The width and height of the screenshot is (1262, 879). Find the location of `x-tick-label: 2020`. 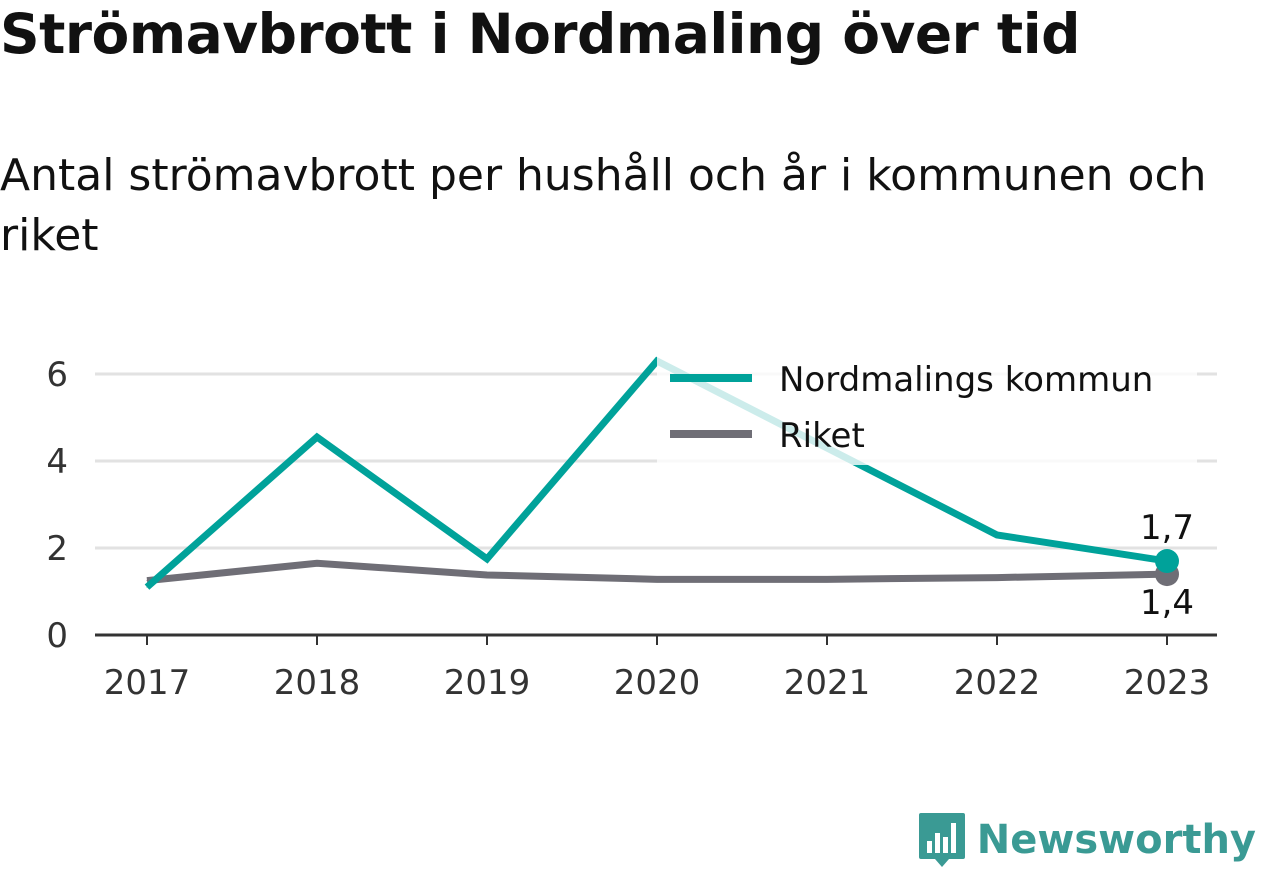

x-tick-label: 2020 is located at coordinates (657, 683).